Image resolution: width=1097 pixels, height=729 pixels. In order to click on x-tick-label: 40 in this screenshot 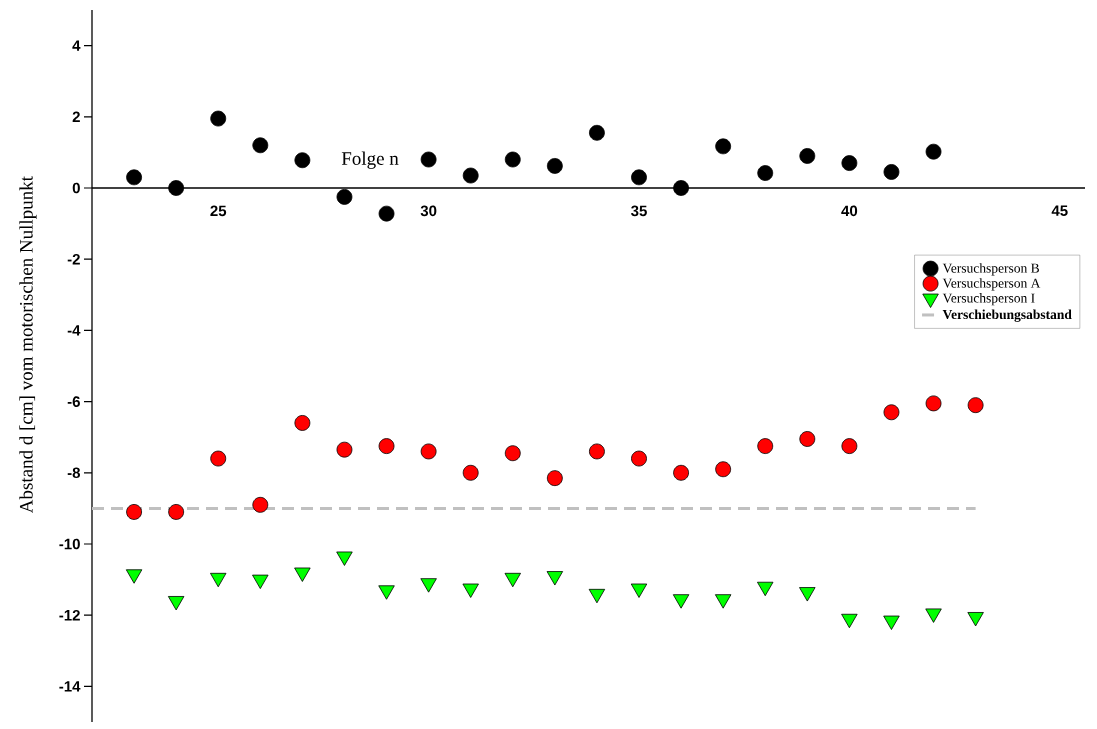, I will do `click(849, 211)`.